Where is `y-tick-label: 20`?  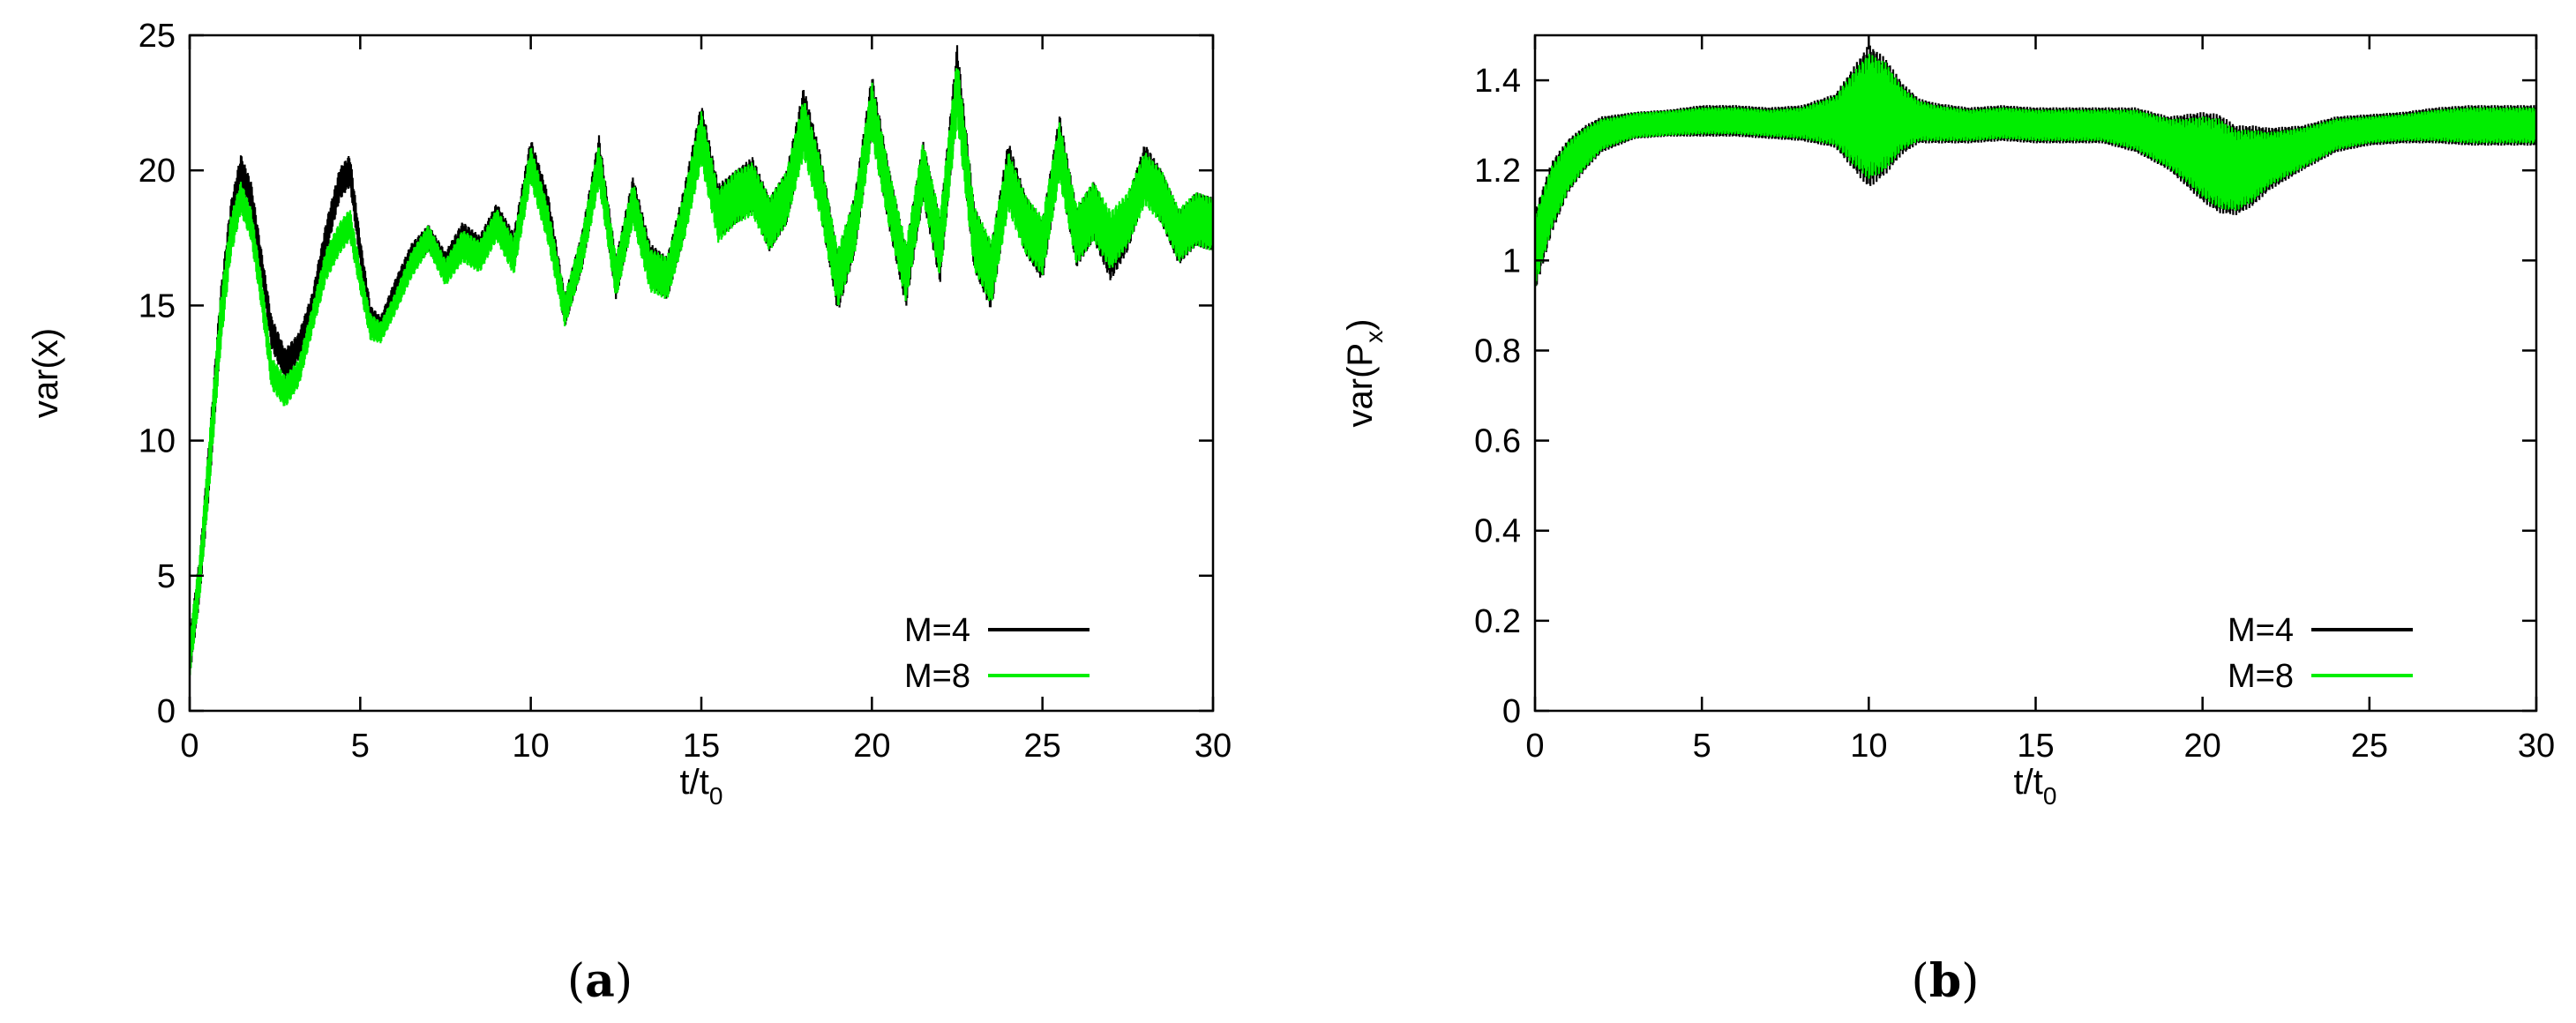
y-tick-label: 20 is located at coordinates (158, 172).